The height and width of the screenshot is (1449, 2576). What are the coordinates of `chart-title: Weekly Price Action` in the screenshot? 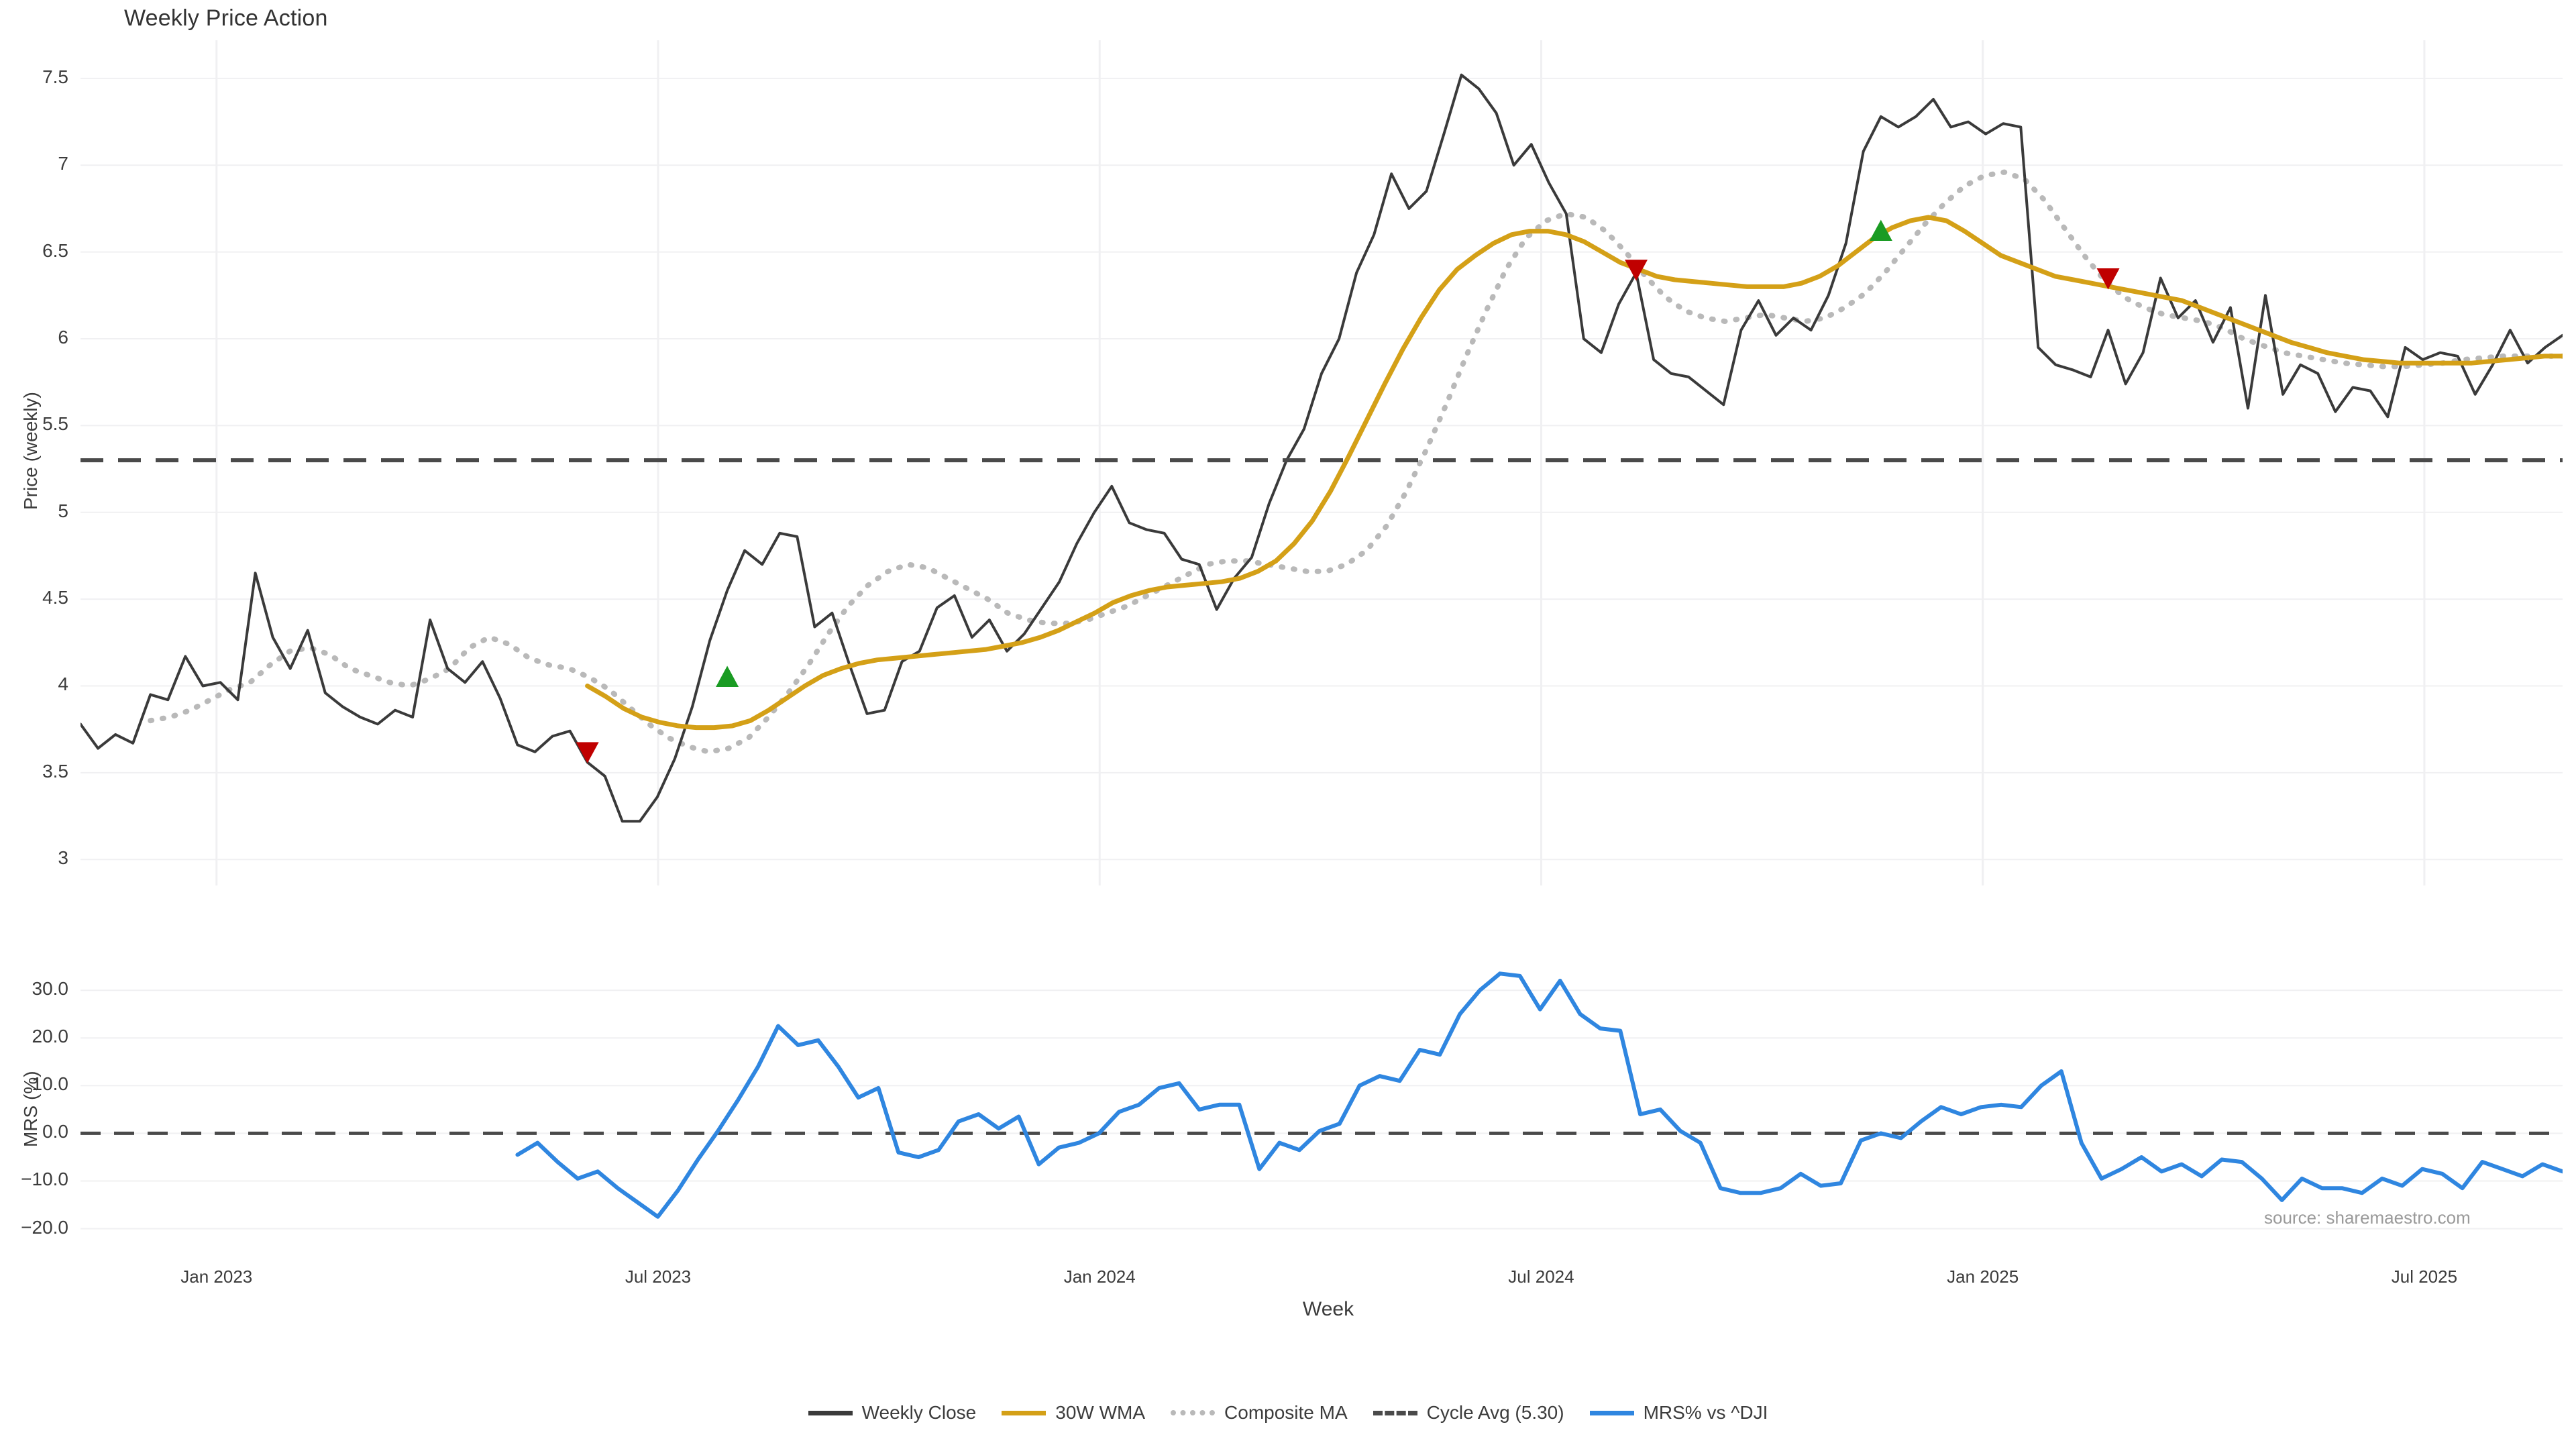 It's located at (226, 18).